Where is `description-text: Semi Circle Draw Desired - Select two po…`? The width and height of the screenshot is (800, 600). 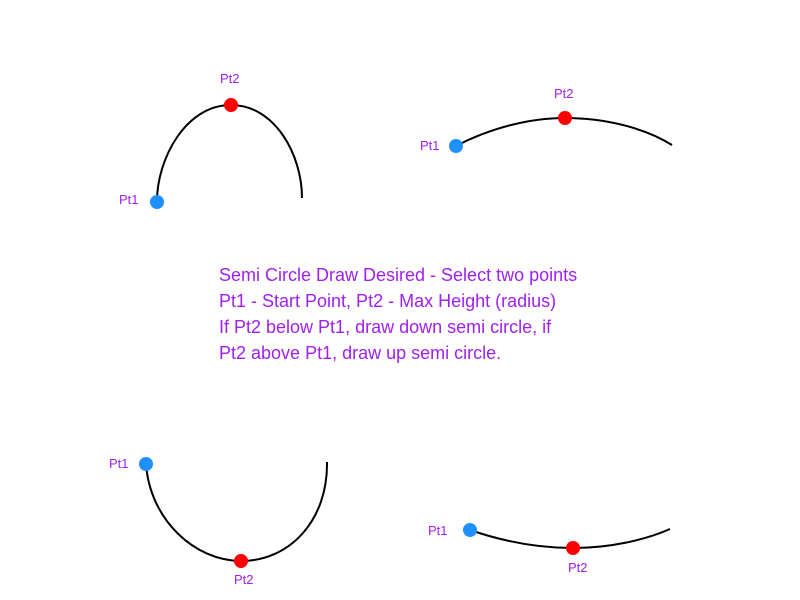
description-text: Semi Circle Draw Desired - Select two po… is located at coordinates (429, 314).